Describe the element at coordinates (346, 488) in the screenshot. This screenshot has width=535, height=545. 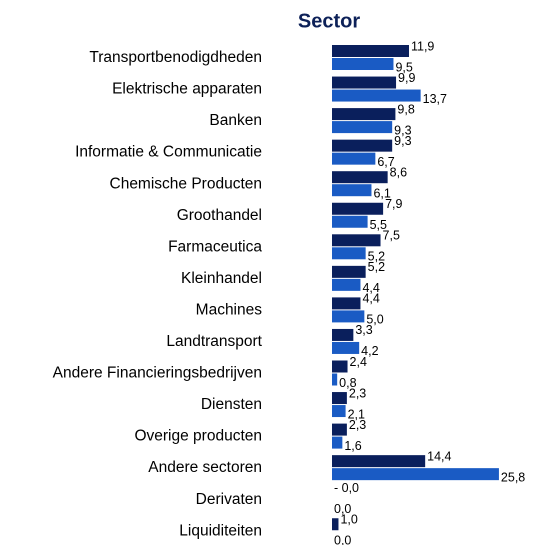
I see `value-label: - 0,0` at that location.